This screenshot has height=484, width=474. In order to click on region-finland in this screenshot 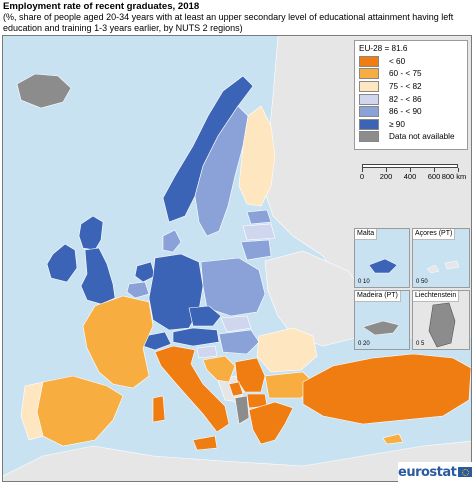, I will do `click(257, 156)`.